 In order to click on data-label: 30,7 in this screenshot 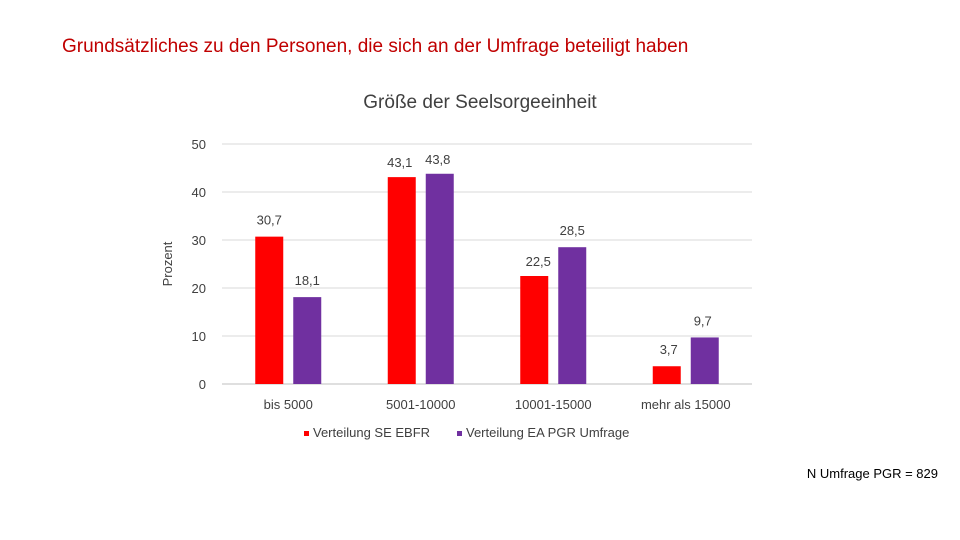, I will do `click(269, 220)`.